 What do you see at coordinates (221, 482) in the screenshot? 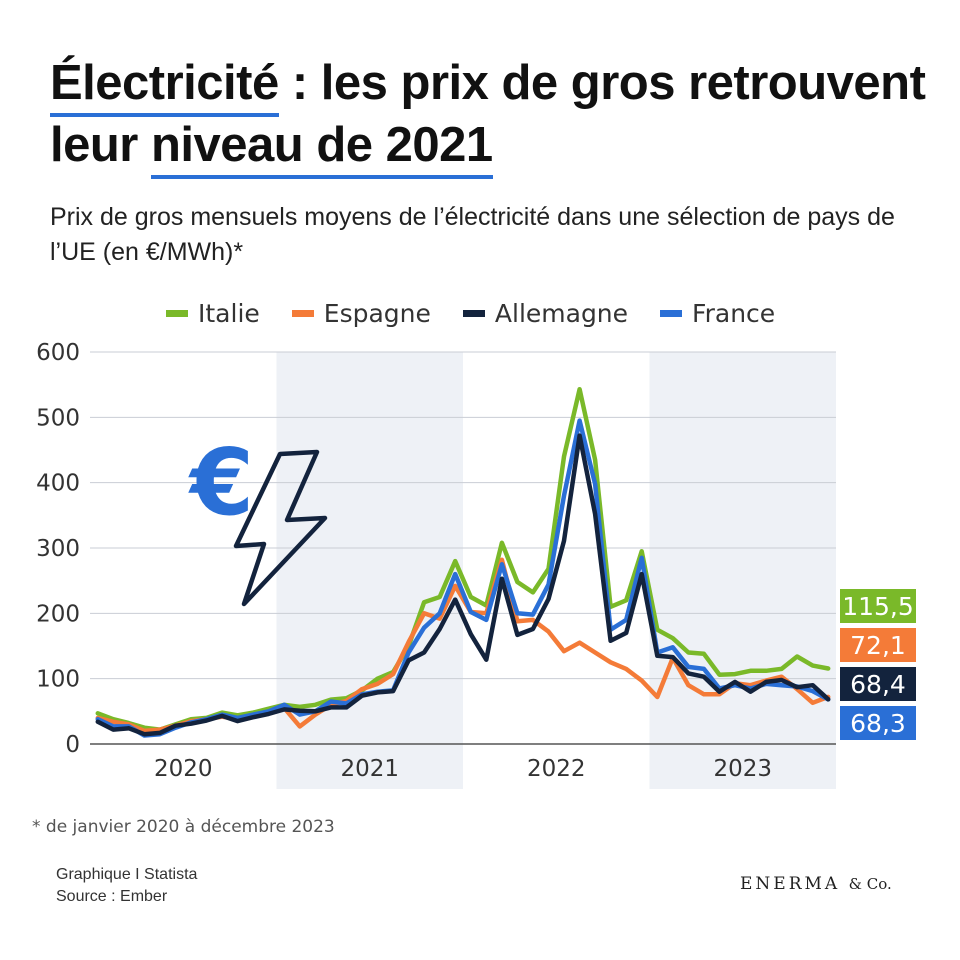
I see `euro-icon: €` at bounding box center [221, 482].